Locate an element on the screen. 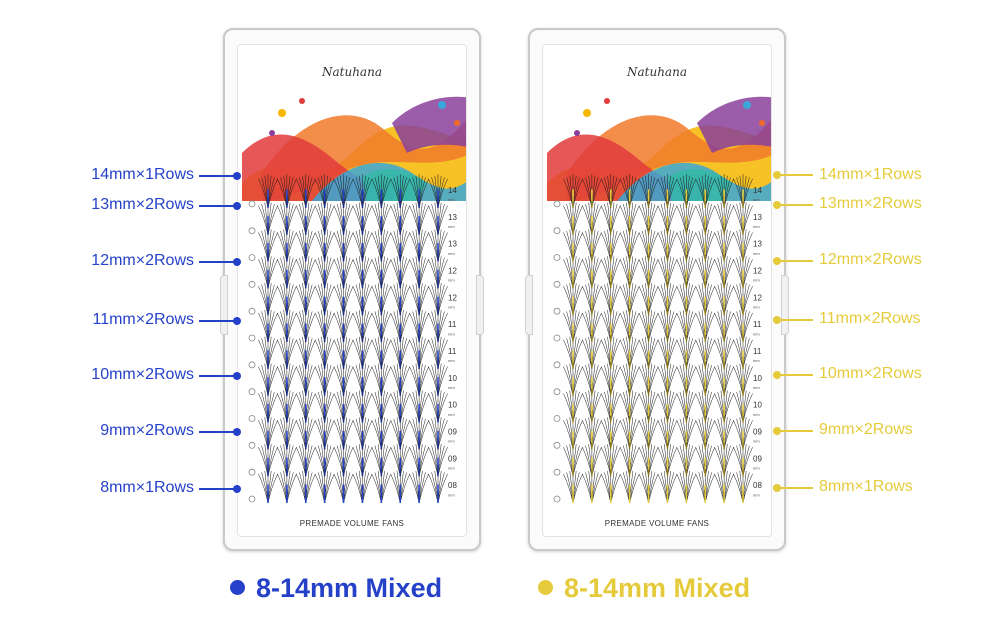  gold-bullet-icon is located at coordinates (545, 587).